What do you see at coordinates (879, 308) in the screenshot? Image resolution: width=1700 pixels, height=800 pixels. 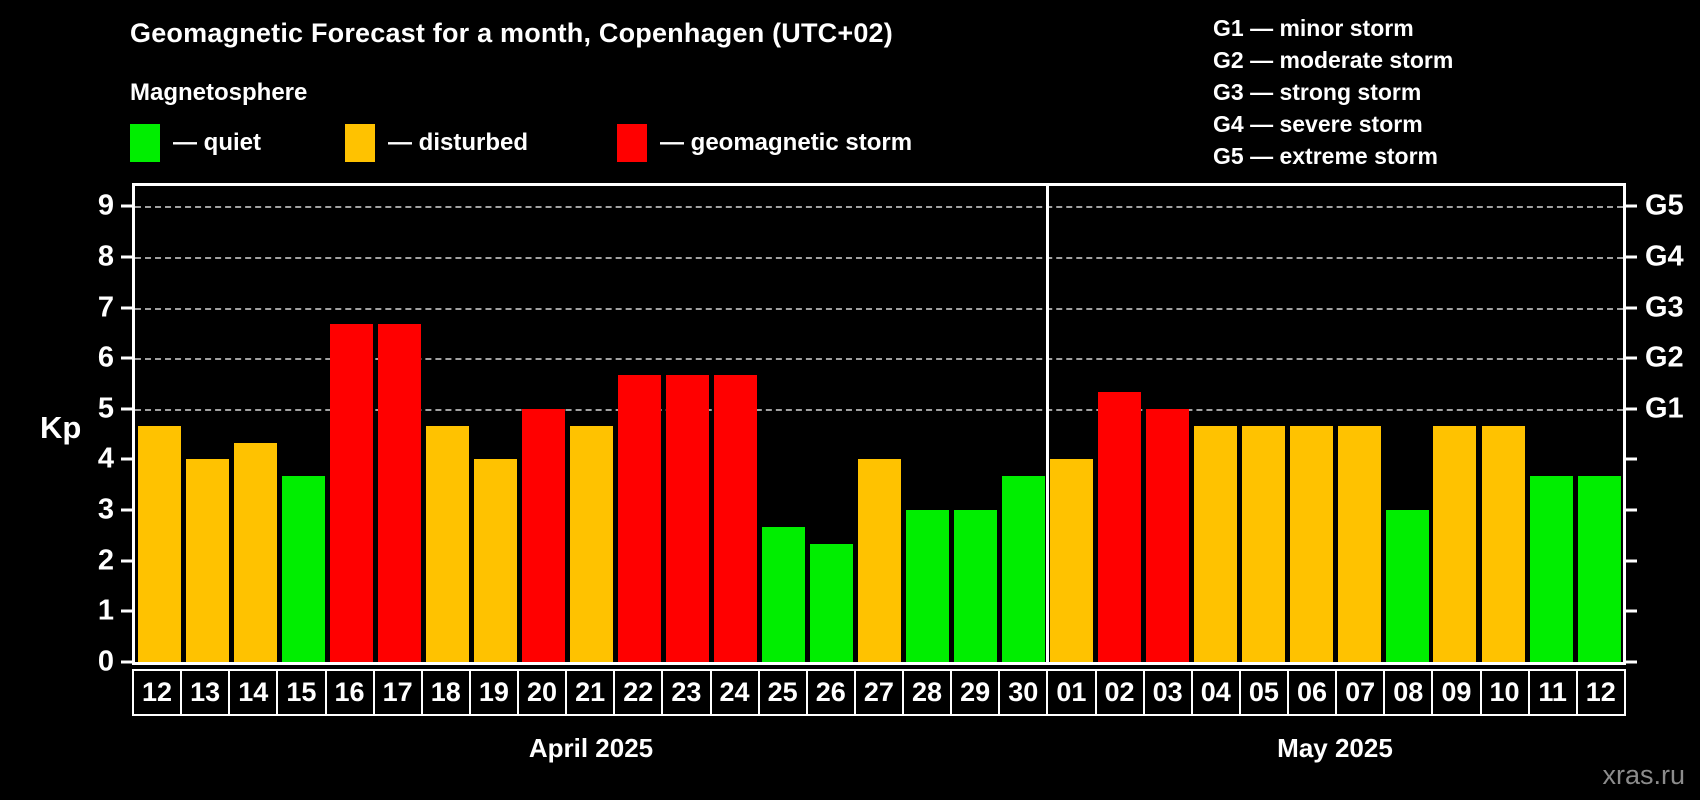 I see `gridline-kp7` at bounding box center [879, 308].